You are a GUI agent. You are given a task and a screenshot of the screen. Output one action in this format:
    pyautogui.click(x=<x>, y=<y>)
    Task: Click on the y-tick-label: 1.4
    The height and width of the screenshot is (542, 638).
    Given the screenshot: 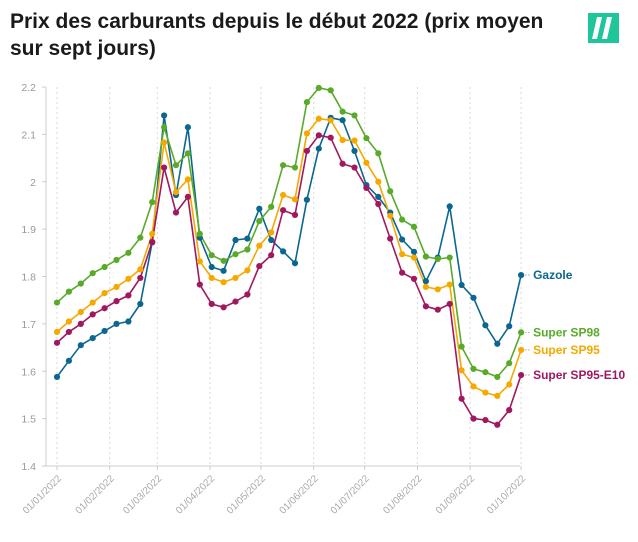 What is the action you would take?
    pyautogui.click(x=28, y=467)
    